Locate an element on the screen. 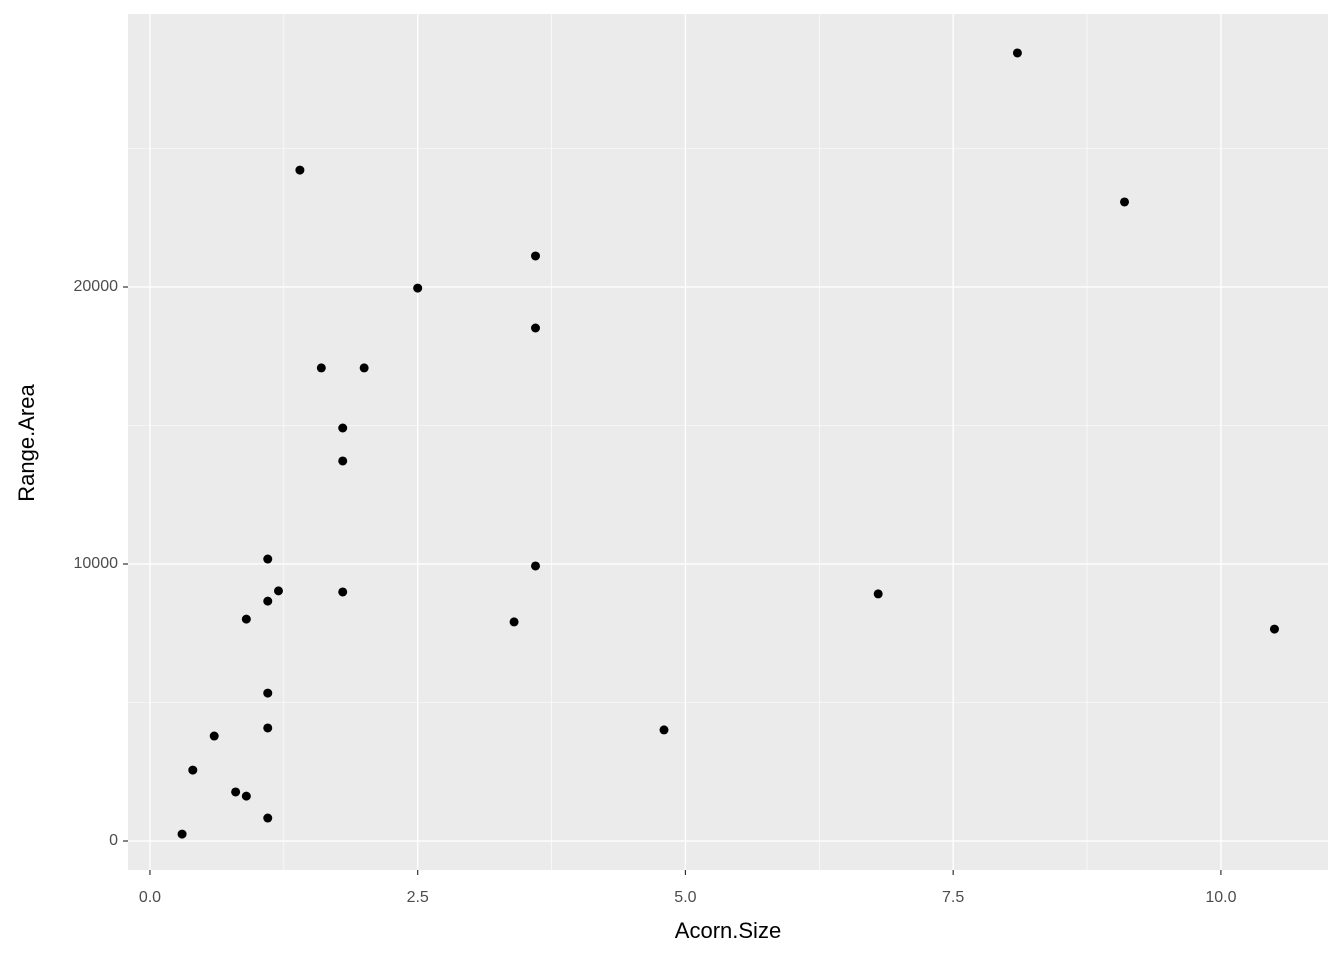  y-axis-title: Range.Area is located at coordinates (26, 443).